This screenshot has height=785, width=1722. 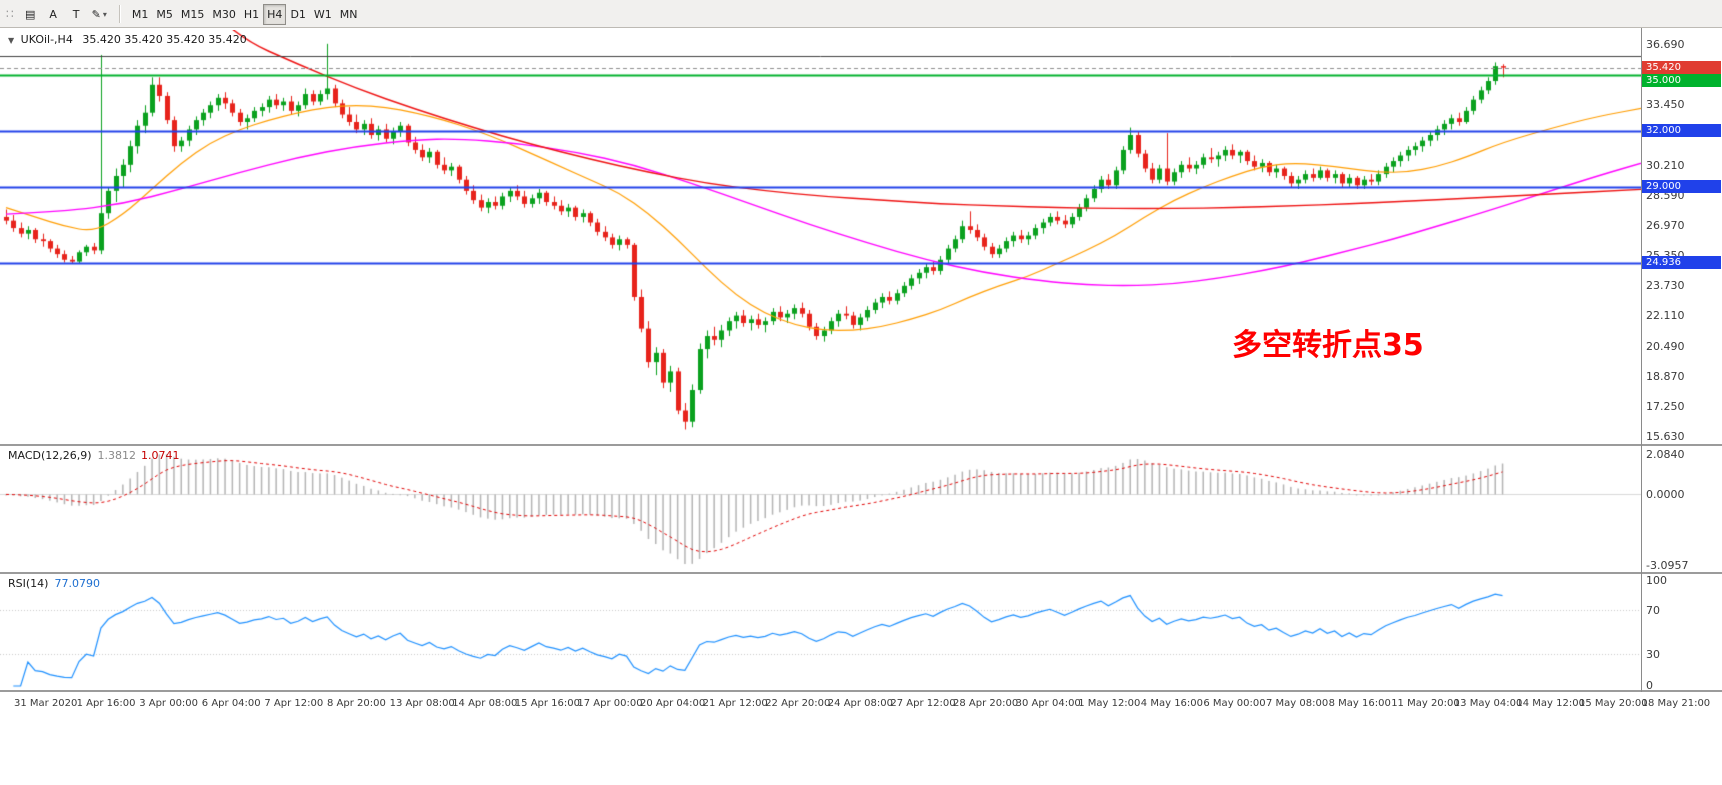 I want to click on timeframe-h1-button: H1, so click(x=251, y=14).